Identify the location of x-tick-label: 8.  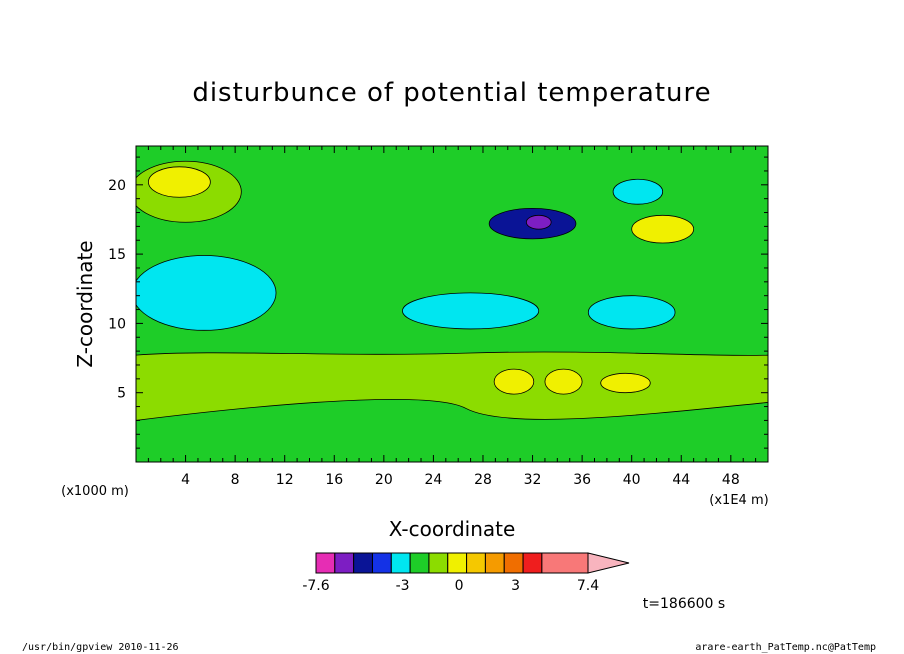
(235, 480).